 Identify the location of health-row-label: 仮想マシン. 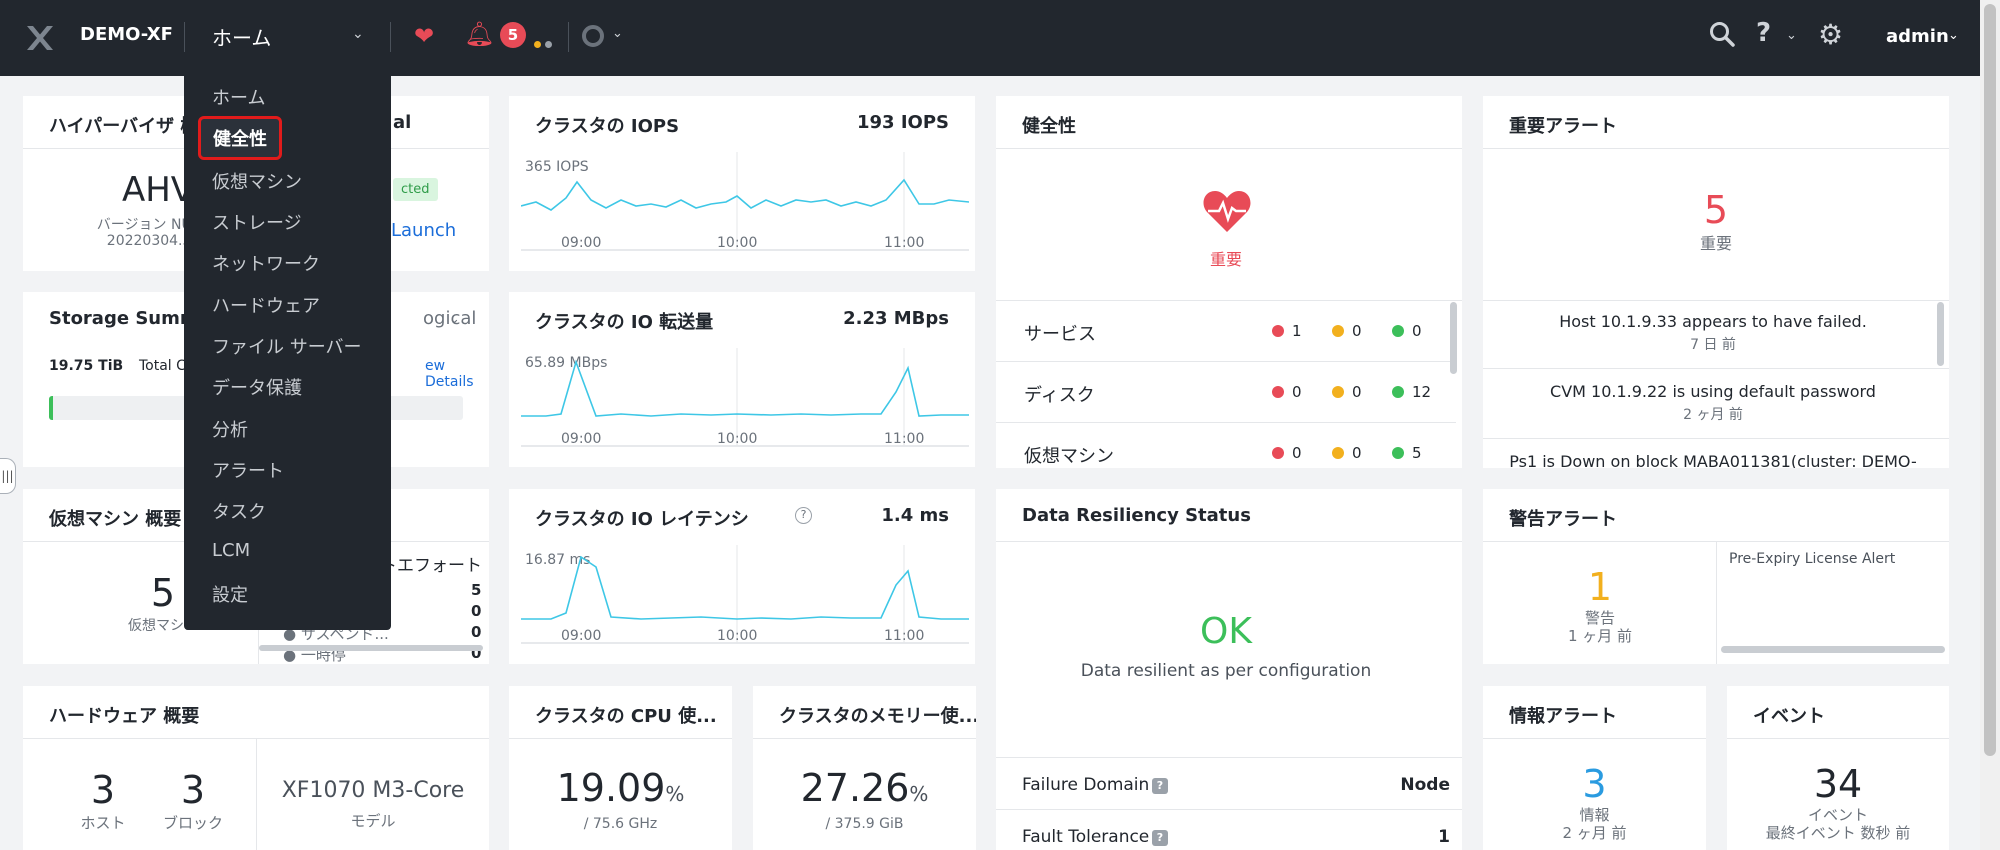
(1069, 456).